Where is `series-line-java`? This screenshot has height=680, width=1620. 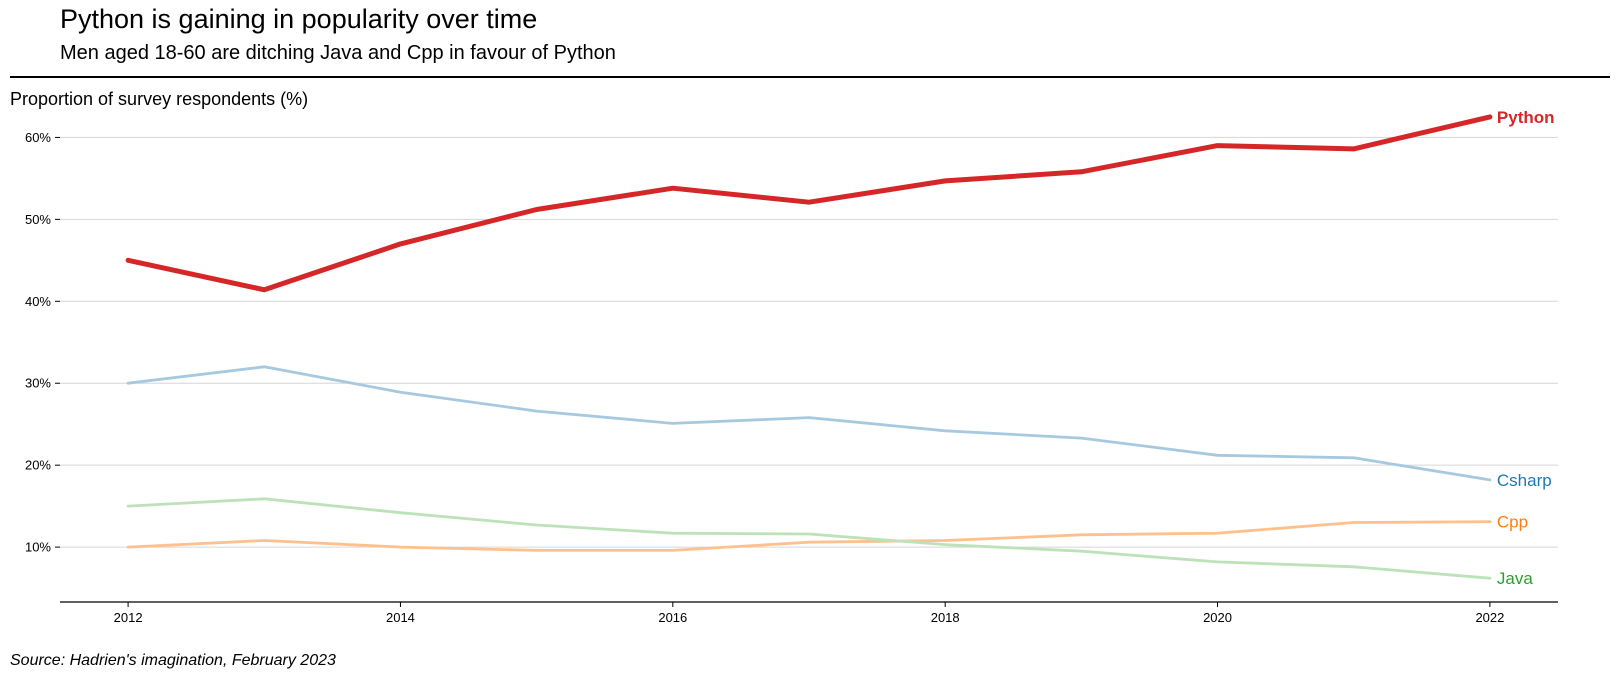
series-line-java is located at coordinates (809, 538).